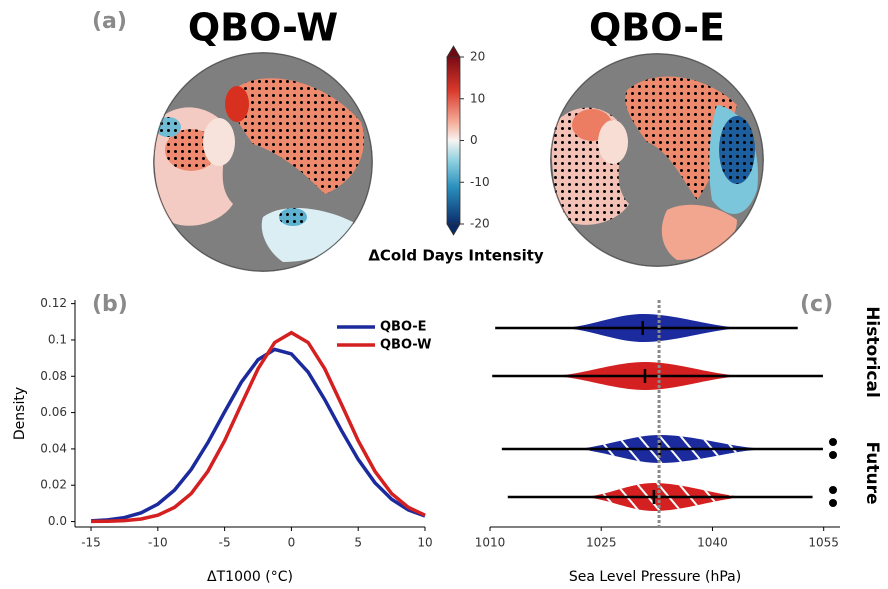 The height and width of the screenshot is (589, 888). I want to click on colorbar-label: ΔCold Days Intensity, so click(456, 256).